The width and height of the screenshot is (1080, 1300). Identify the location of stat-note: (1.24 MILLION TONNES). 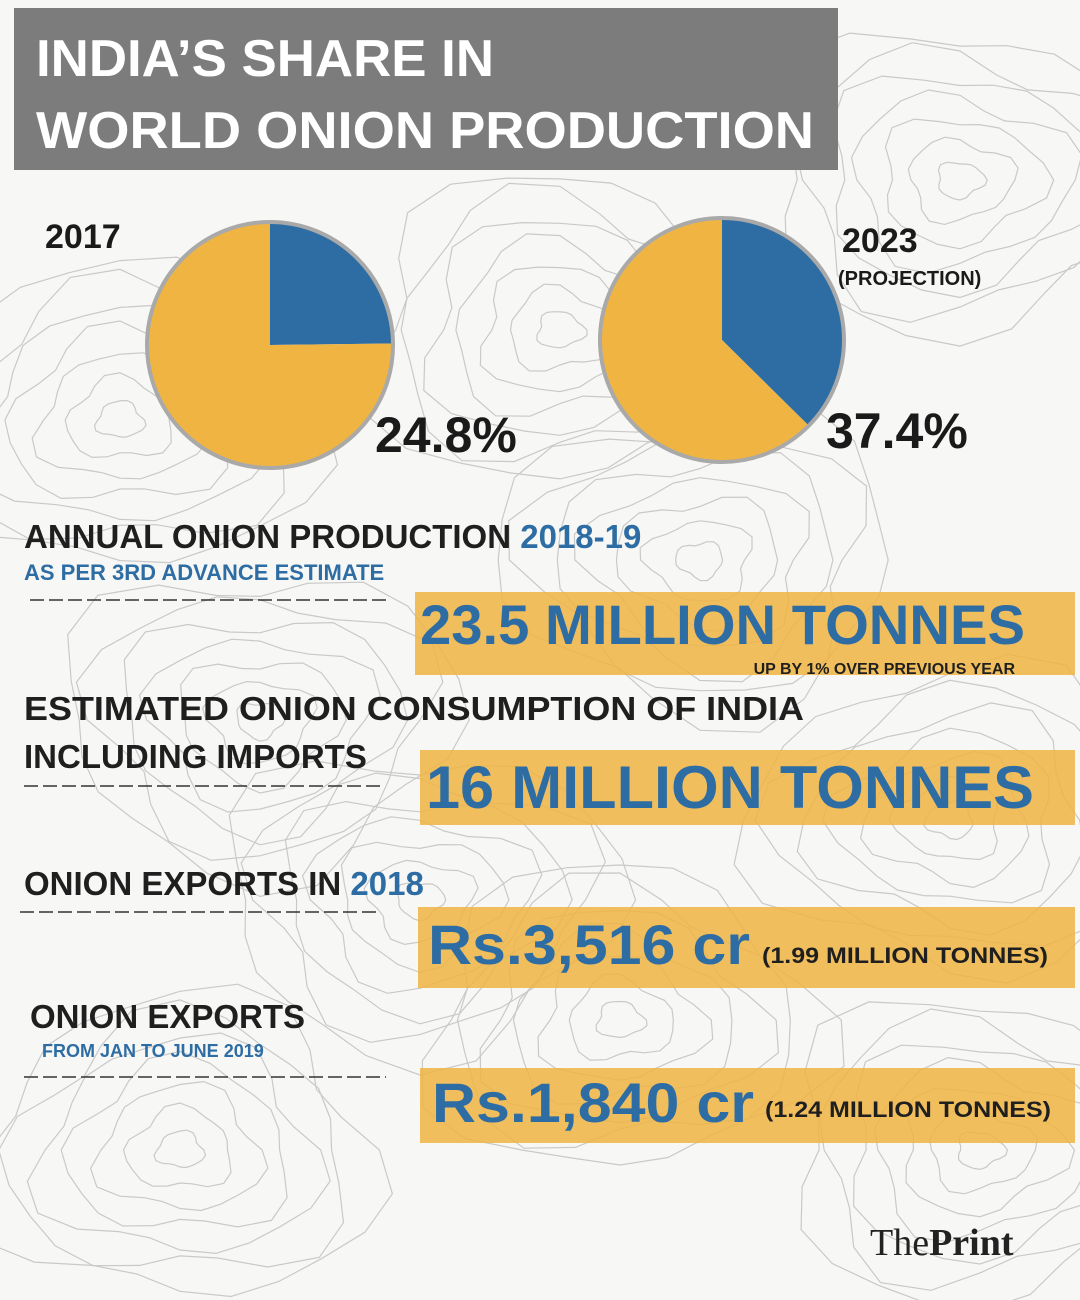
(908, 1109).